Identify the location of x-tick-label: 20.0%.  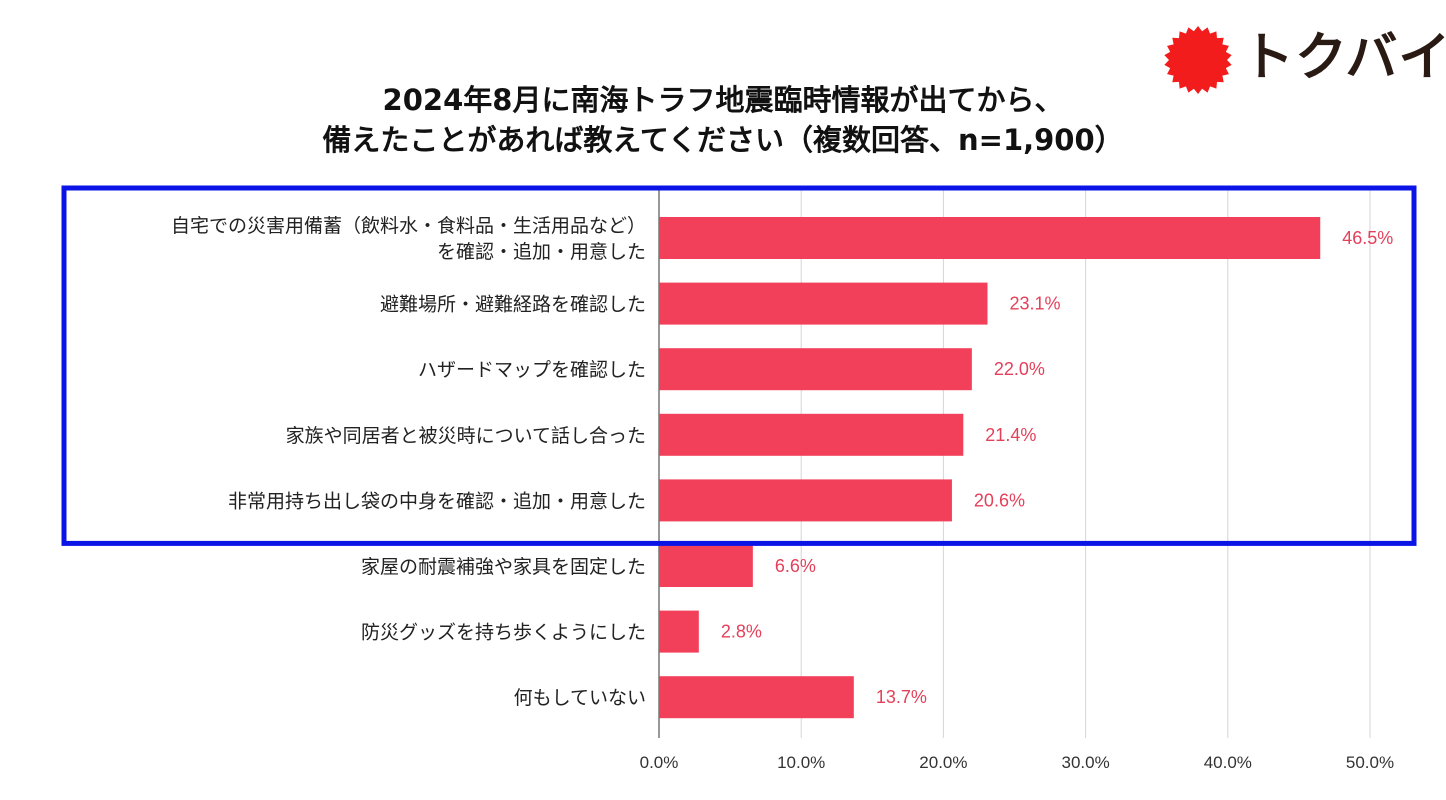
(943, 762).